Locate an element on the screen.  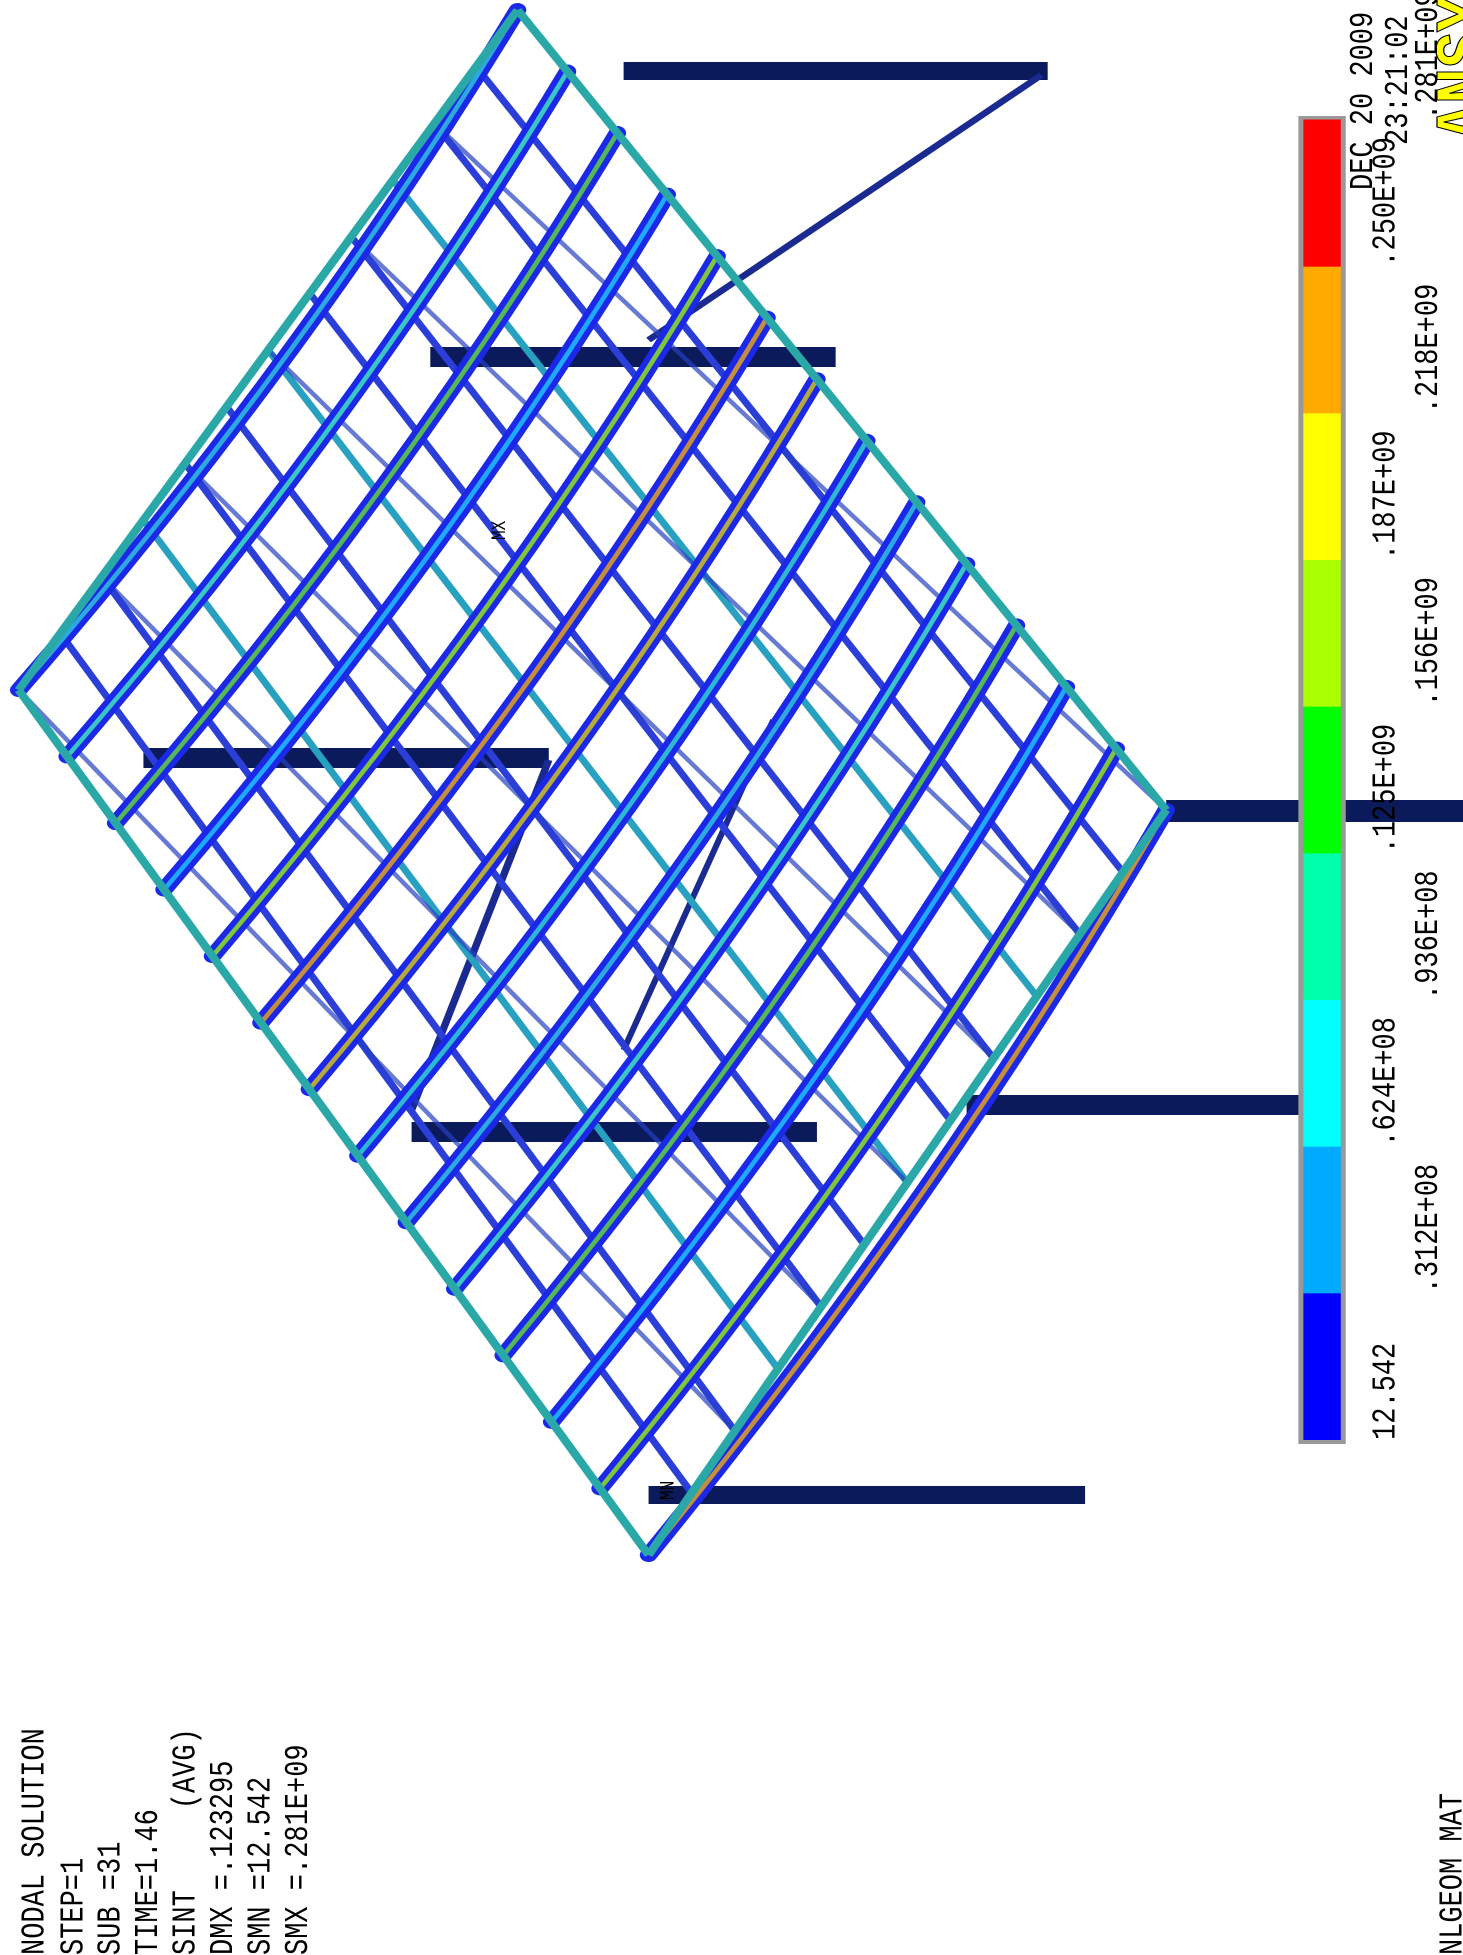
min-marker: MN is located at coordinates (669, 1490).